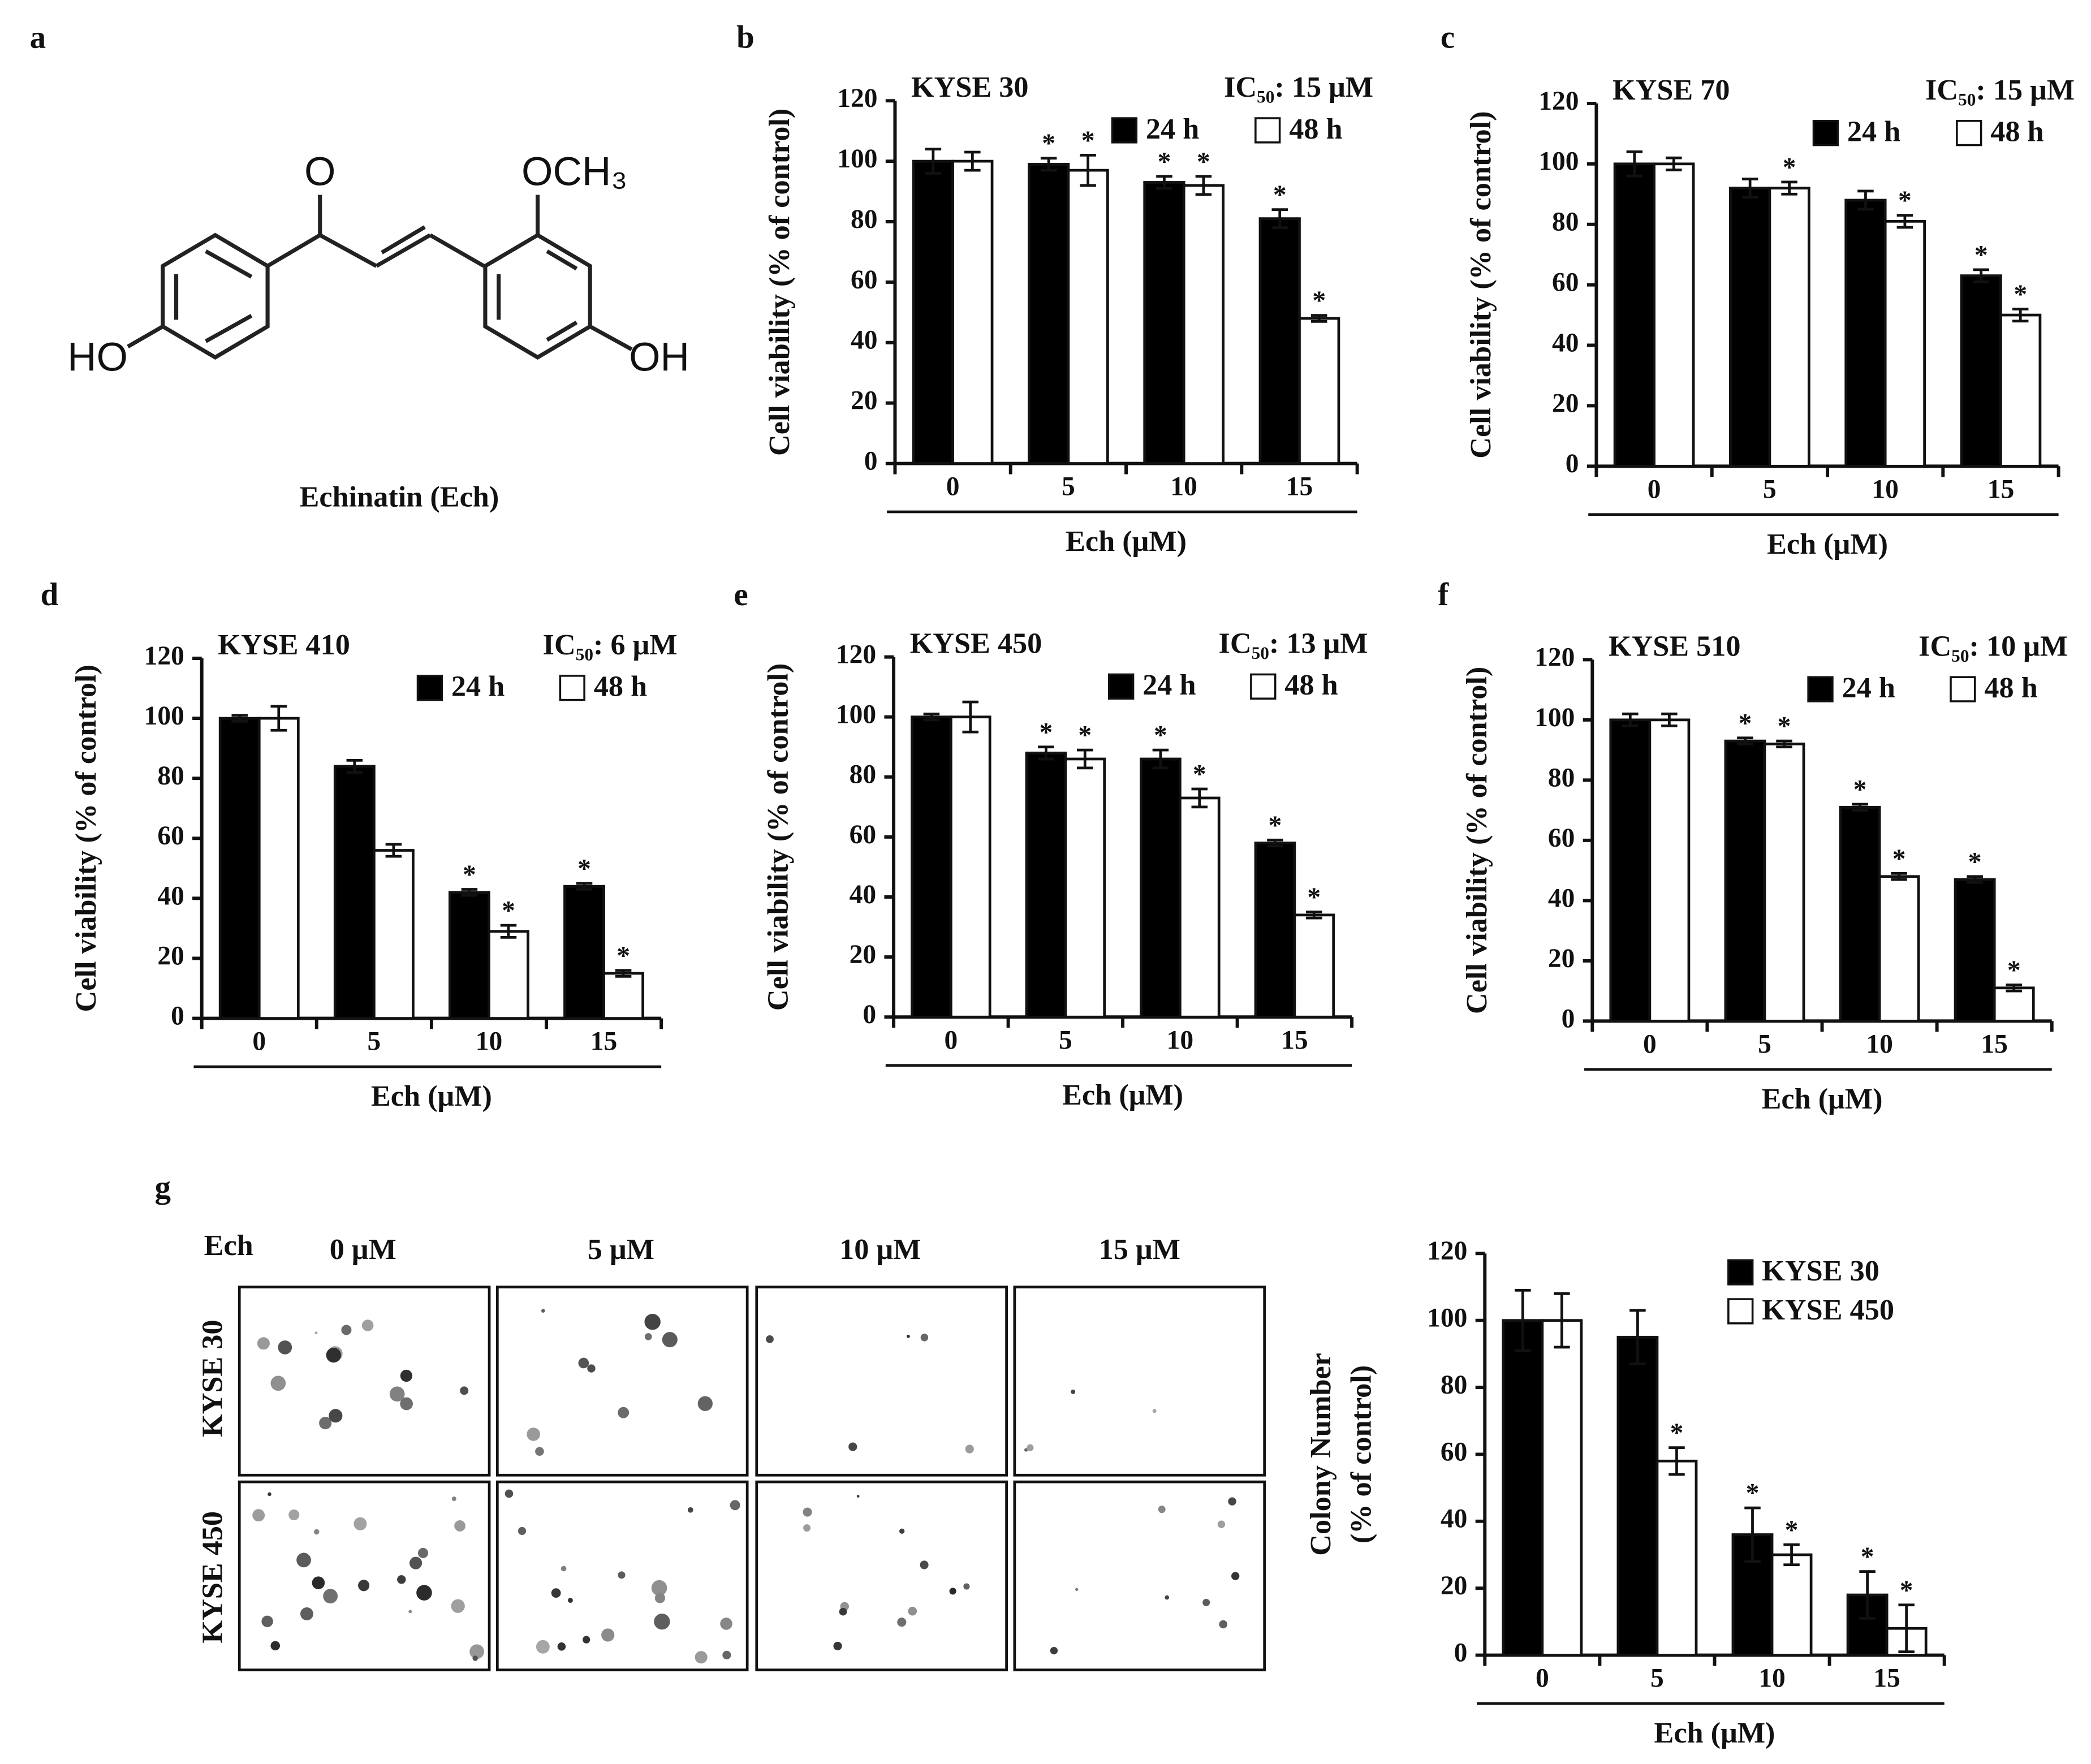  Describe the element at coordinates (659, 356) in the screenshot. I see `atom-label: OH` at that location.